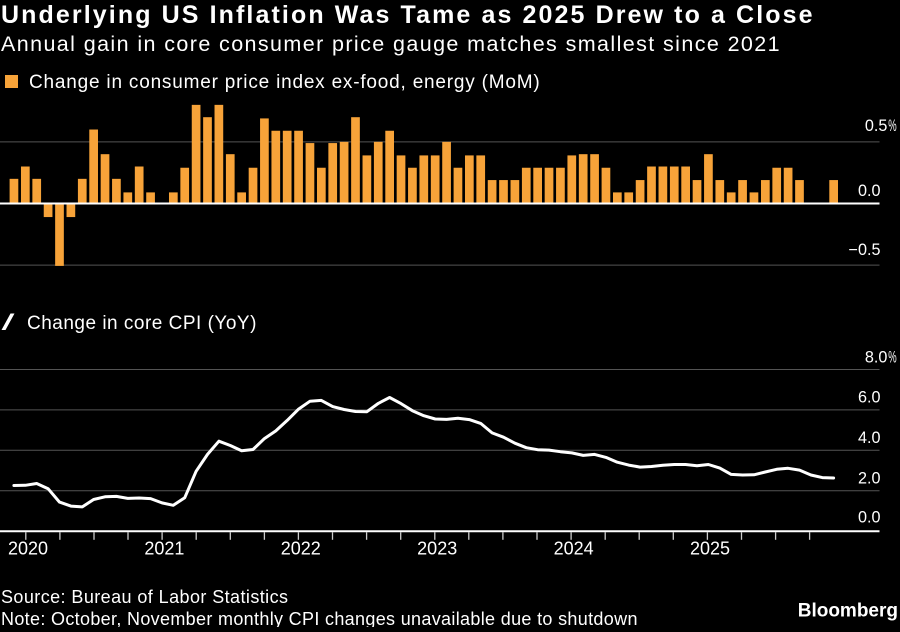  What do you see at coordinates (869, 478) in the screenshot?
I see `svg-text: 2.0` at bounding box center [869, 478].